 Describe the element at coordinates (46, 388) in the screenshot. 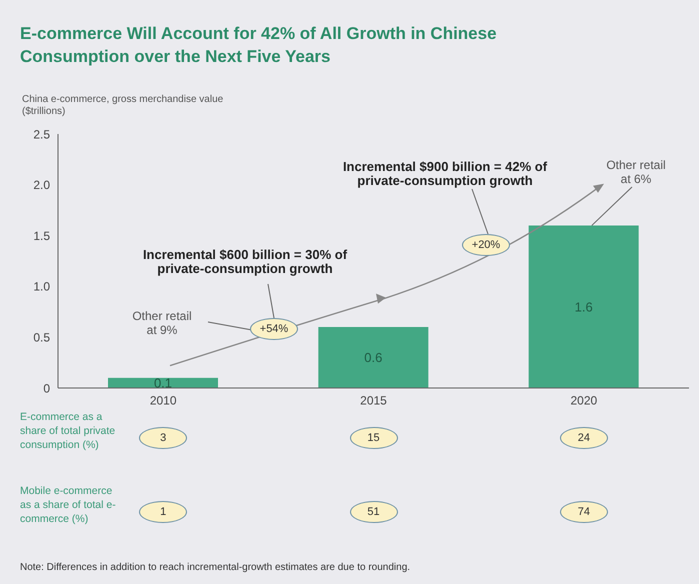

I see `y-tick-label: 0` at that location.